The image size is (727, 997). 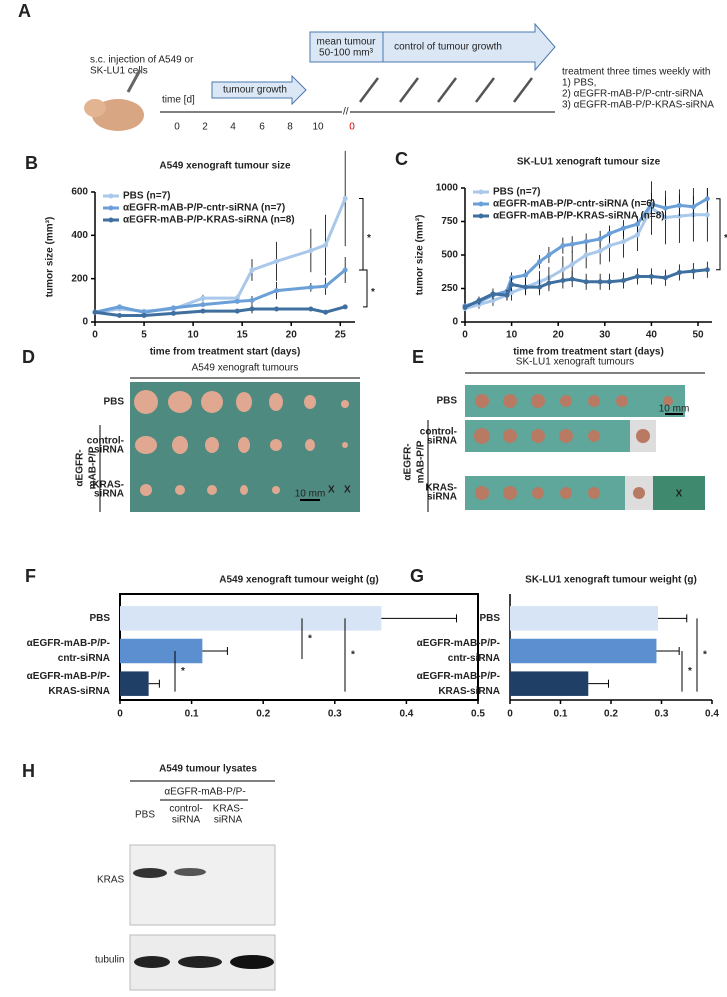 What do you see at coordinates (698, 335) in the screenshot?
I see `x-tick-label: 50` at bounding box center [698, 335].